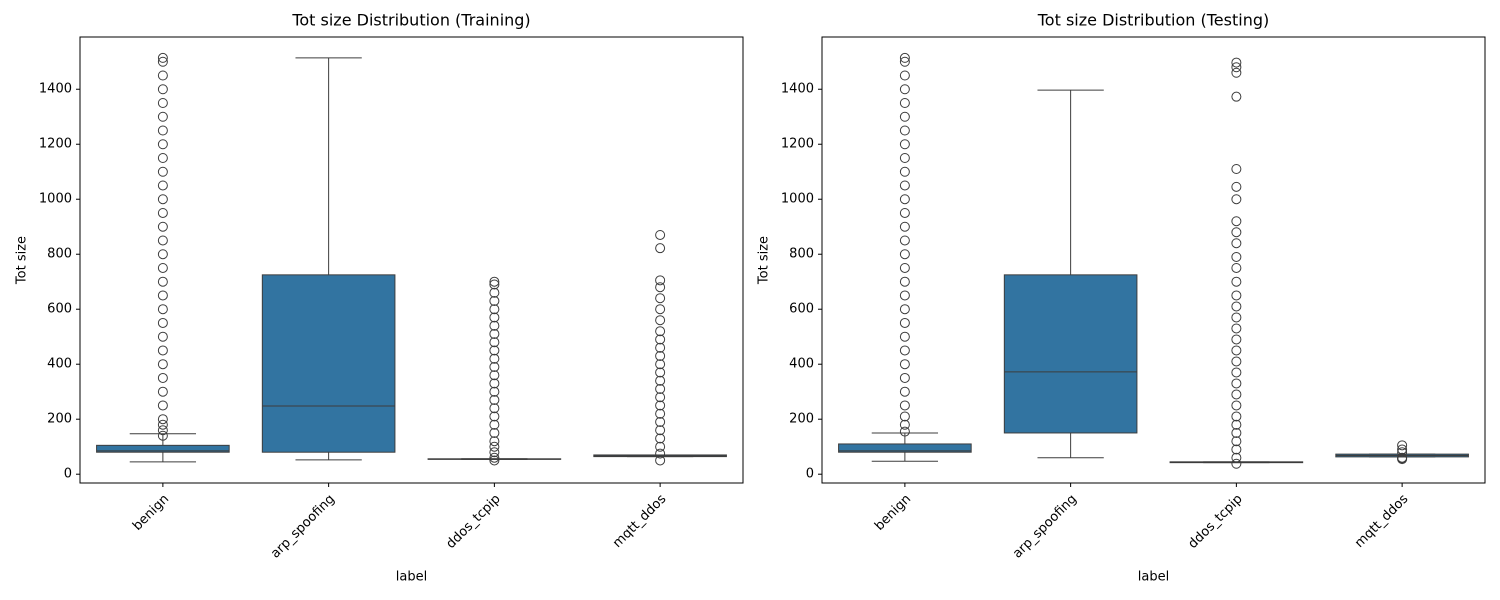 The image size is (1500, 600). I want to click on x-tick-label: benign, so click(893, 513).